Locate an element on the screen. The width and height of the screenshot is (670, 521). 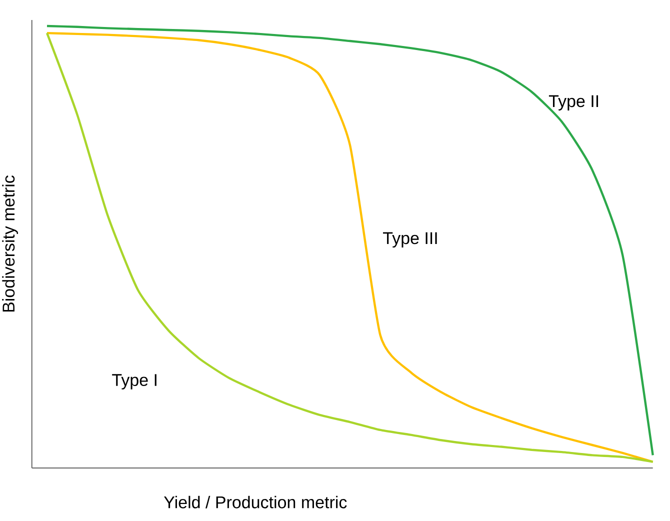
x-axis-title: Yield / Production metric is located at coordinates (255, 502).